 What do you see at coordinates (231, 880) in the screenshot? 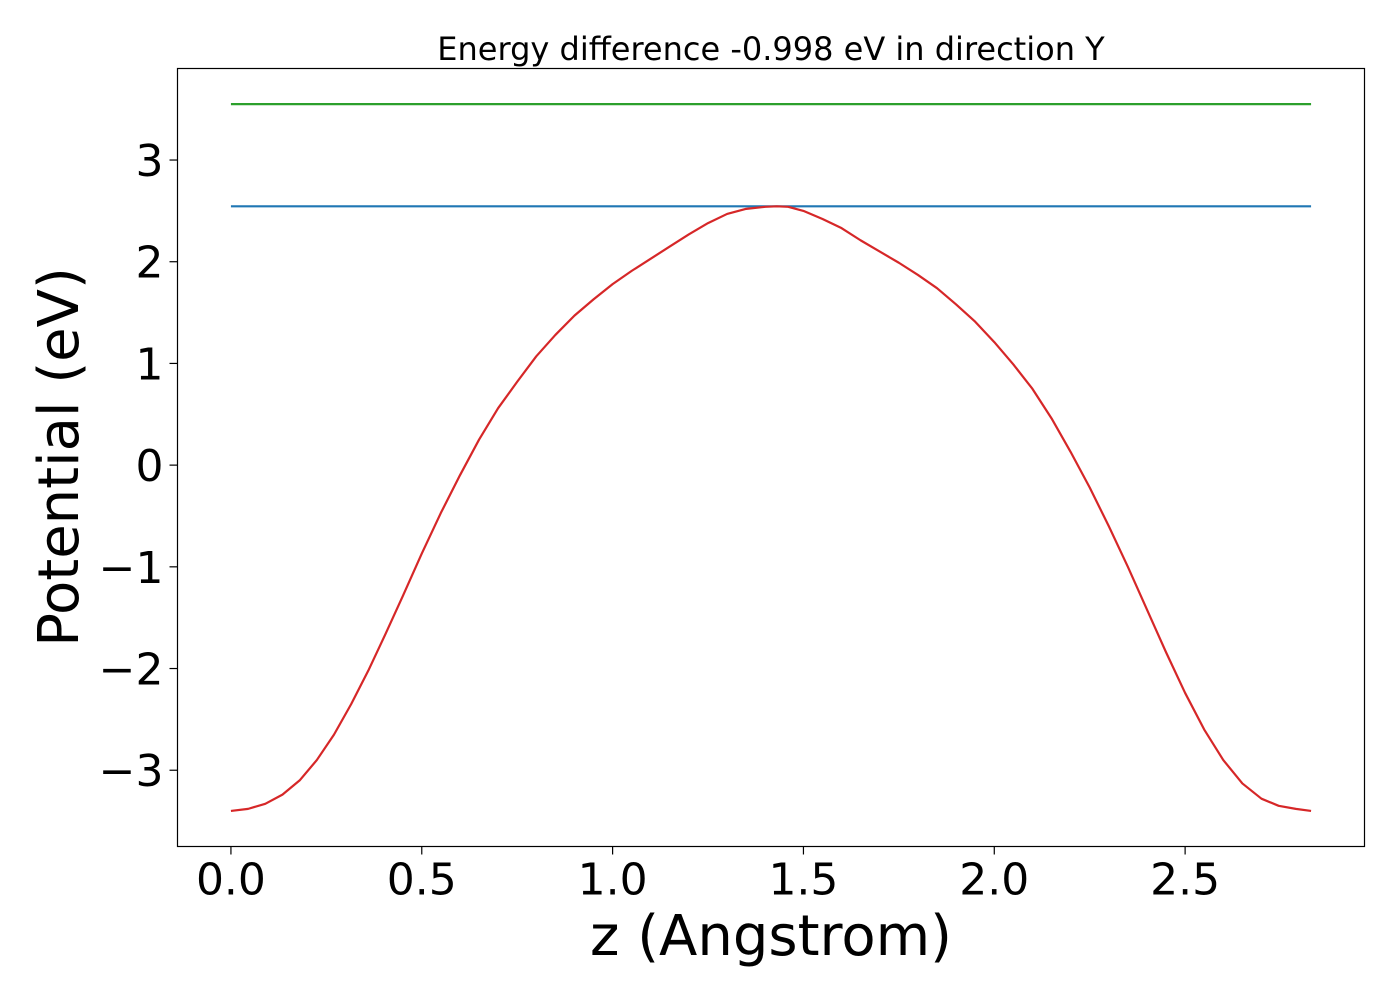
I see `x-tick-label: 0.0` at bounding box center [231, 880].